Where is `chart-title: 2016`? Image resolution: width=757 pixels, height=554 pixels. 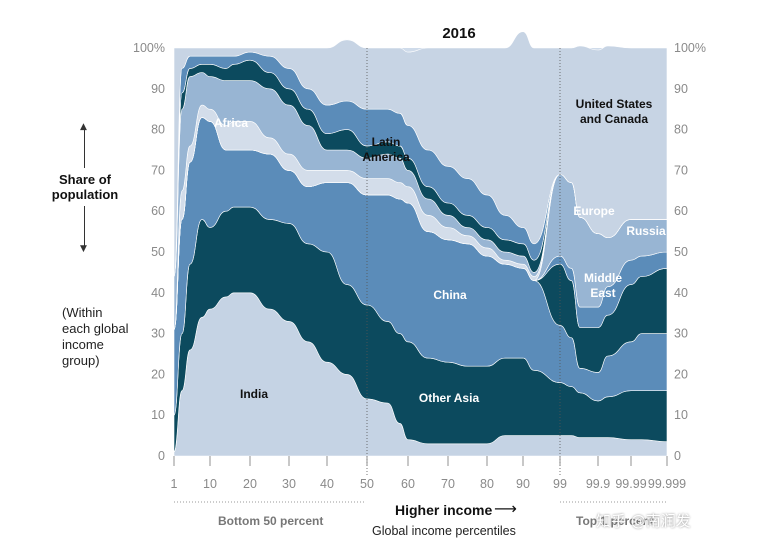 chart-title: 2016 is located at coordinates (458, 33).